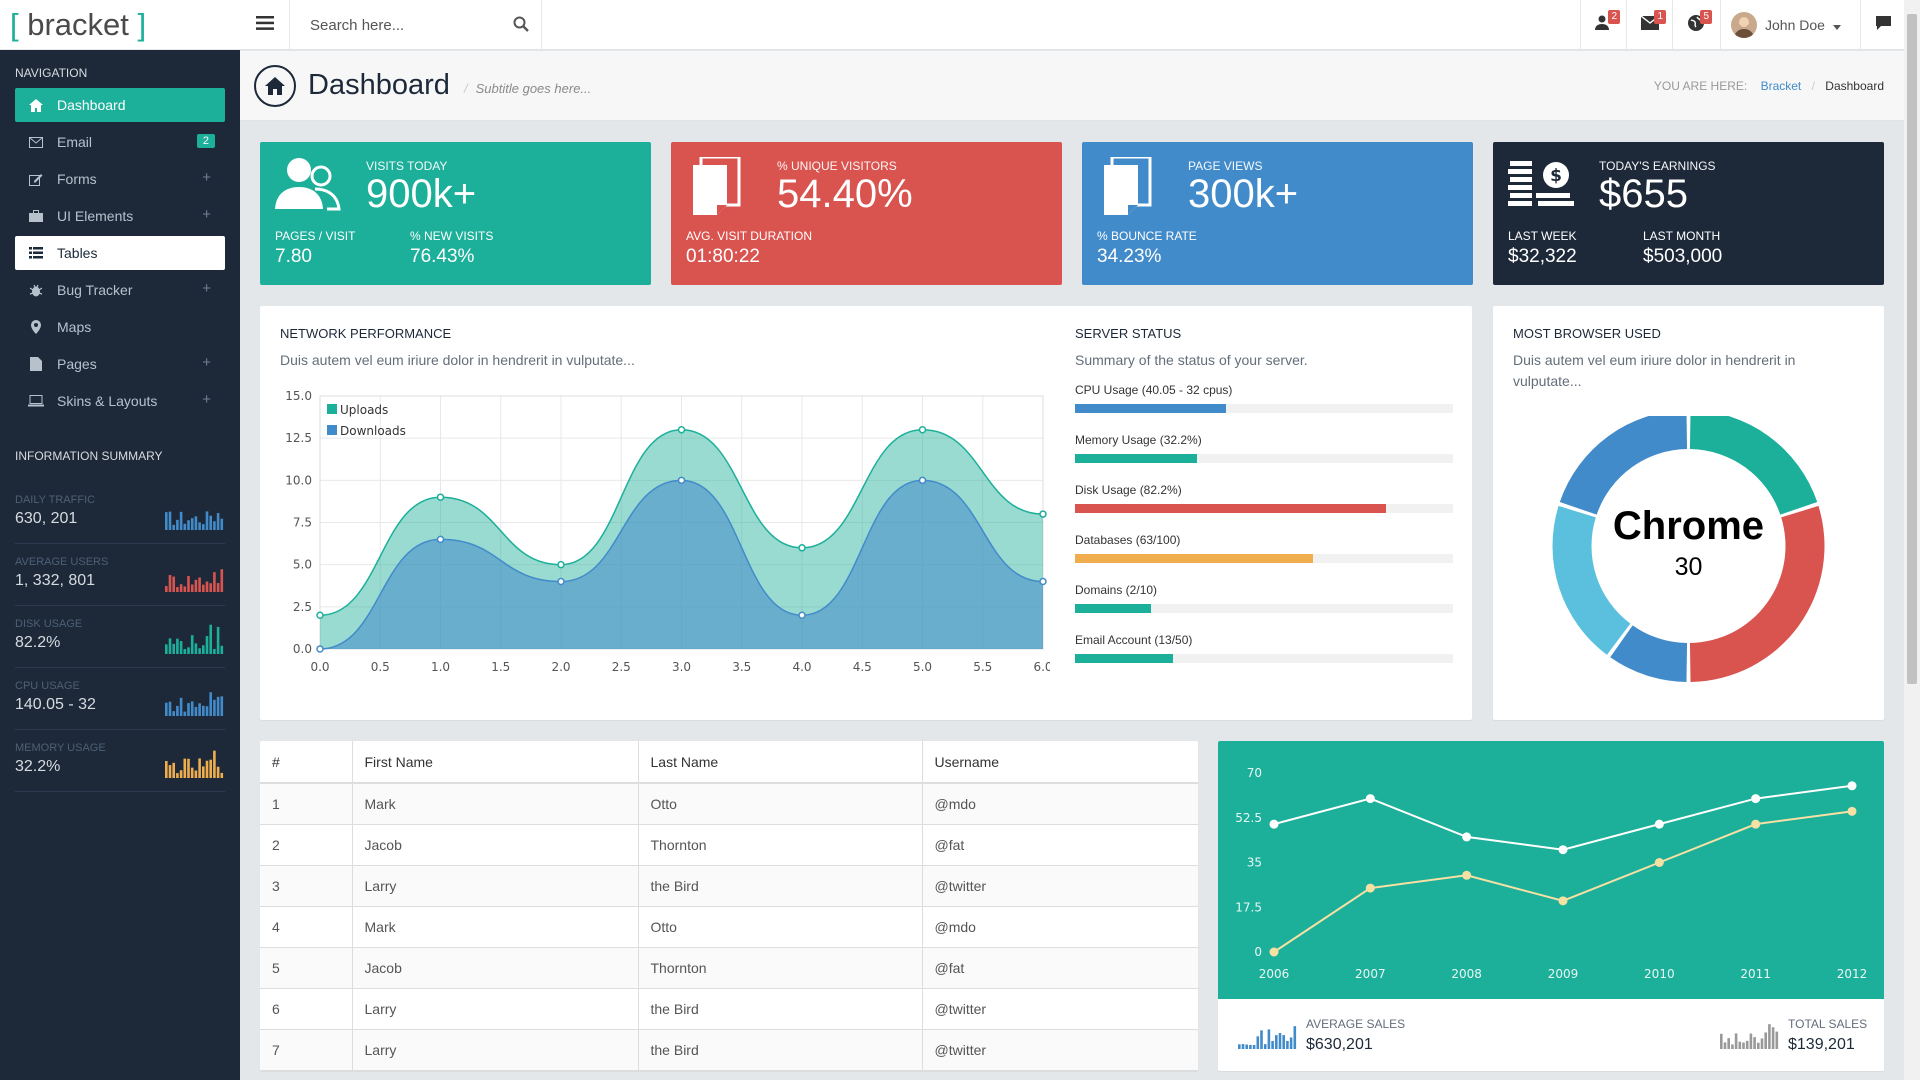 This screenshot has width=1920, height=1080. Describe the element at coordinates (1657, 166) in the screenshot. I see `tile-caption: Today's Earnings` at that location.